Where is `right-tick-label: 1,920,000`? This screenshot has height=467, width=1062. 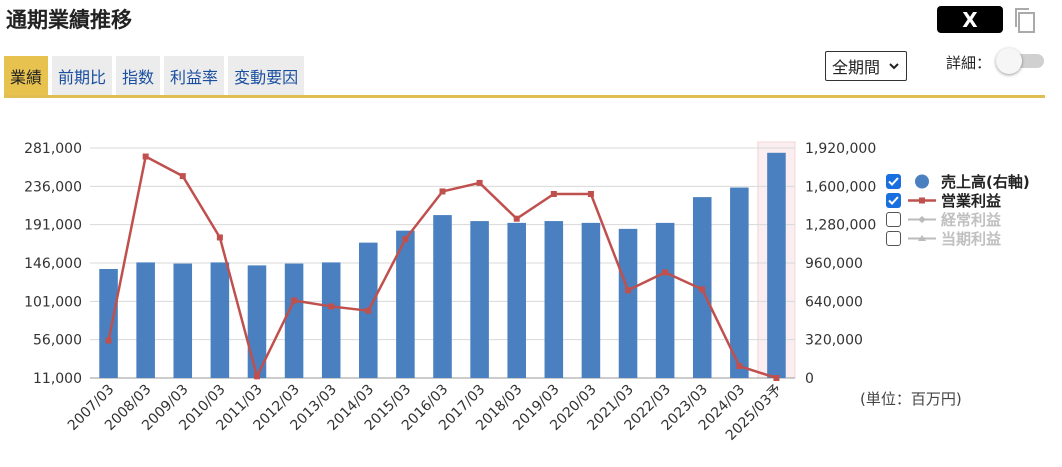 right-tick-label: 1,920,000 is located at coordinates (840, 149).